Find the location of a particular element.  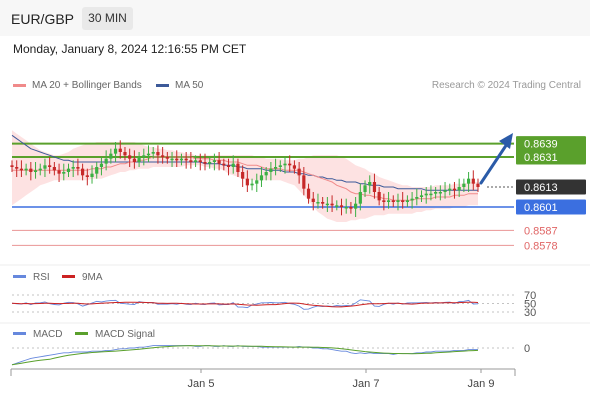

candle-85-body is located at coordinates (412, 199).